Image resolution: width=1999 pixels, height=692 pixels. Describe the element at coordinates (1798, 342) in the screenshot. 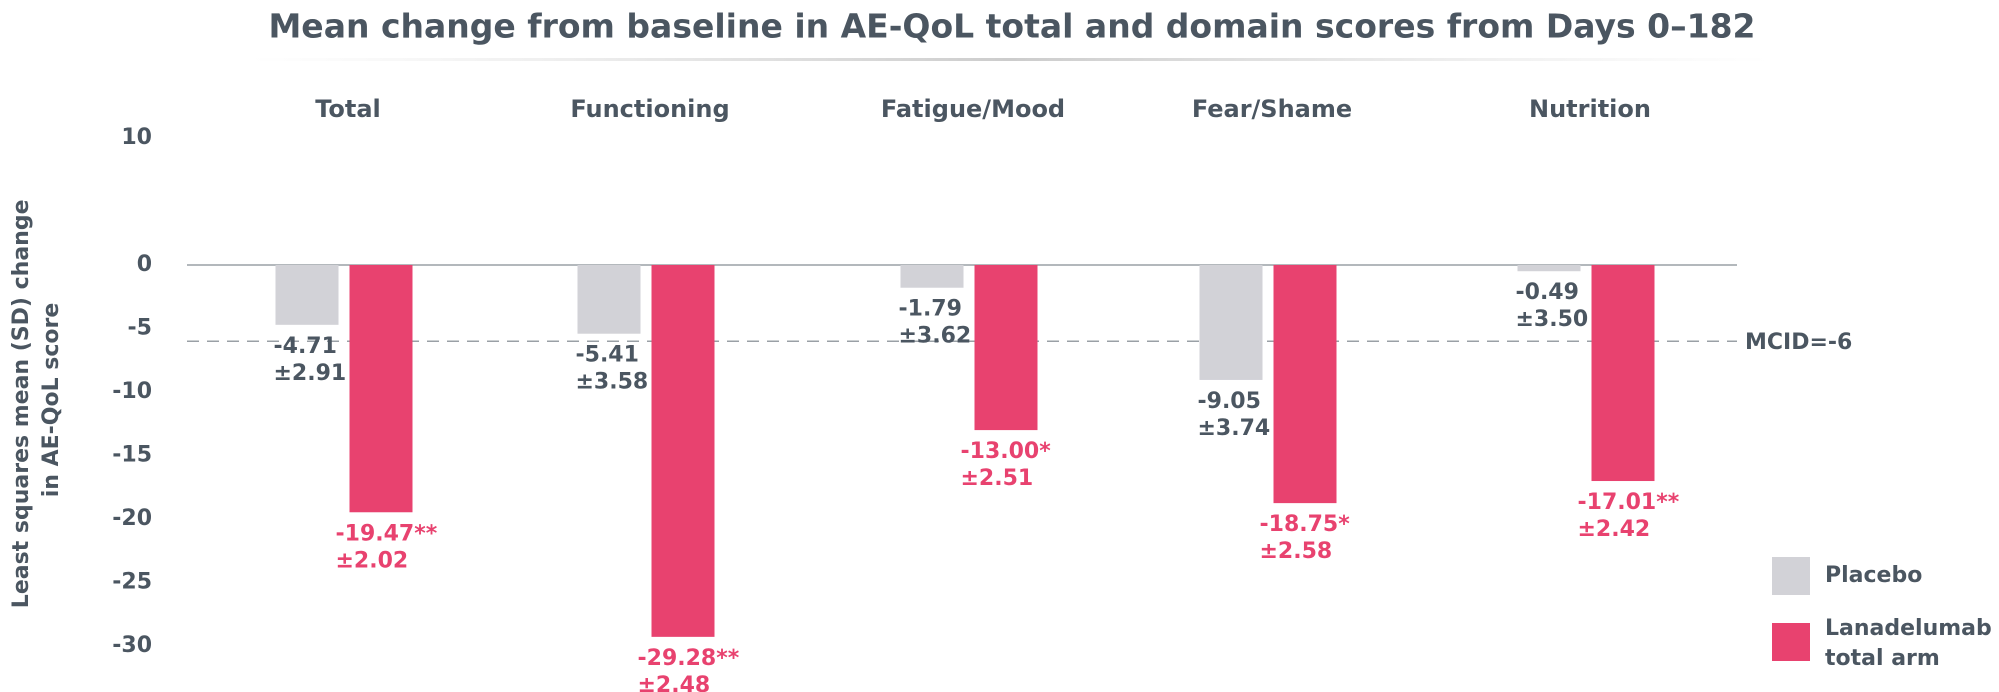

I see `mcid-label: MCID=-6` at that location.